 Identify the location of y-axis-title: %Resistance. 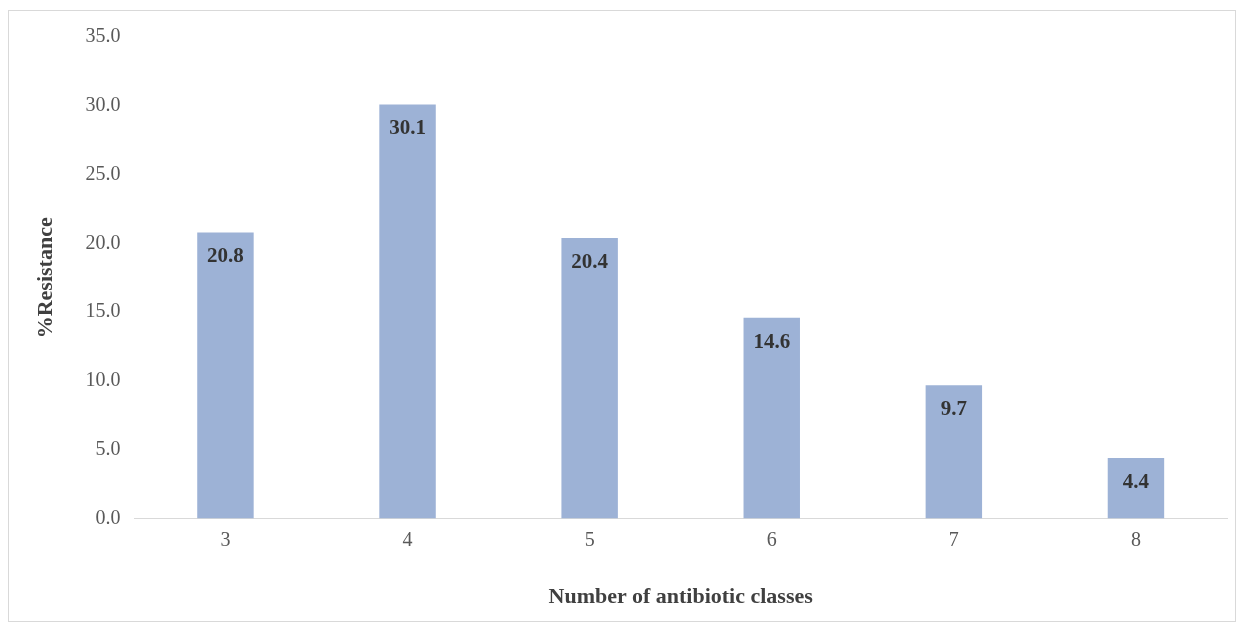
(44, 278).